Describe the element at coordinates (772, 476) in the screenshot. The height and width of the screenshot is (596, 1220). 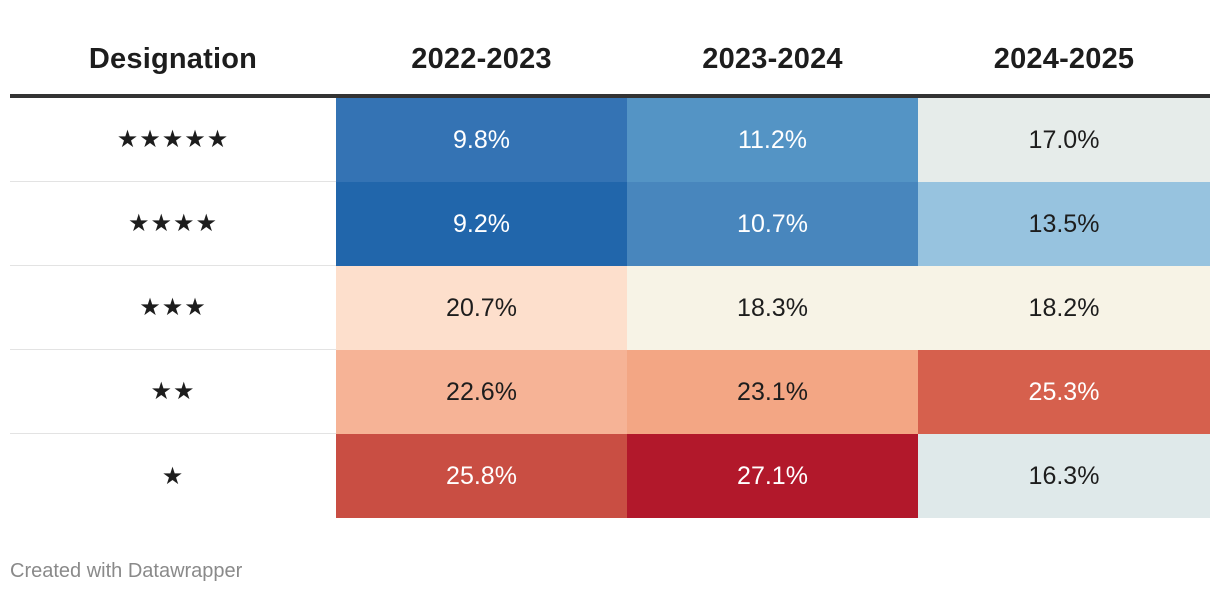
I see `value-cell-2023-2024: 27.1%` at that location.